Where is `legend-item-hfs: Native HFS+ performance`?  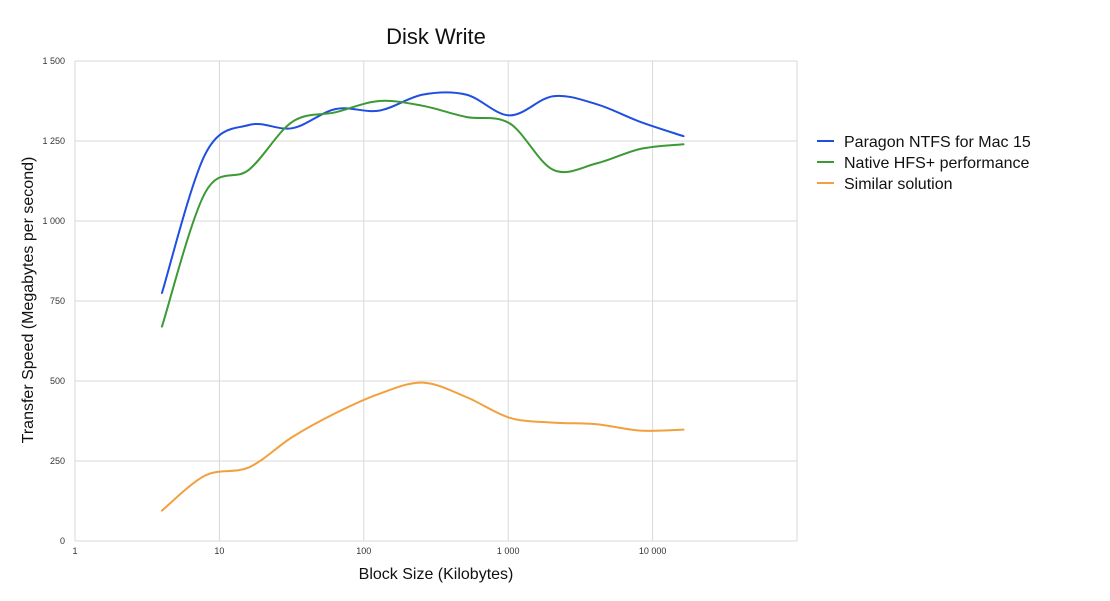 legend-item-hfs: Native HFS+ performance is located at coordinates (923, 163).